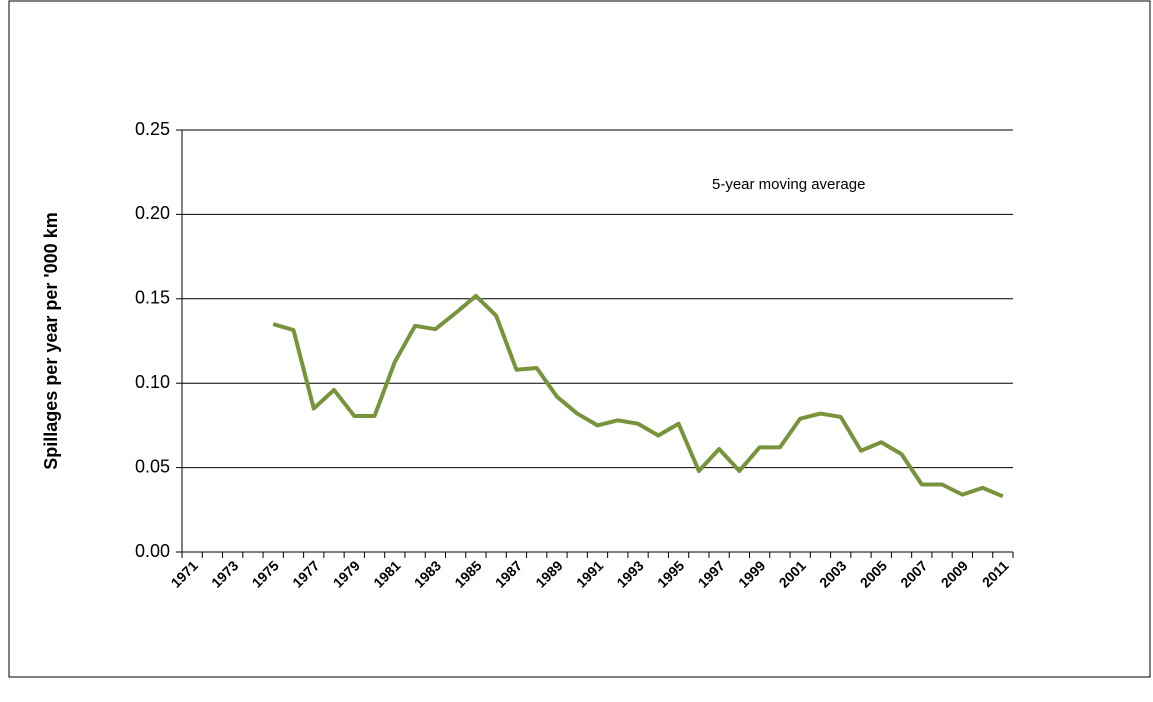  I want to click on y-tick-label: 0.10, so click(152, 382).